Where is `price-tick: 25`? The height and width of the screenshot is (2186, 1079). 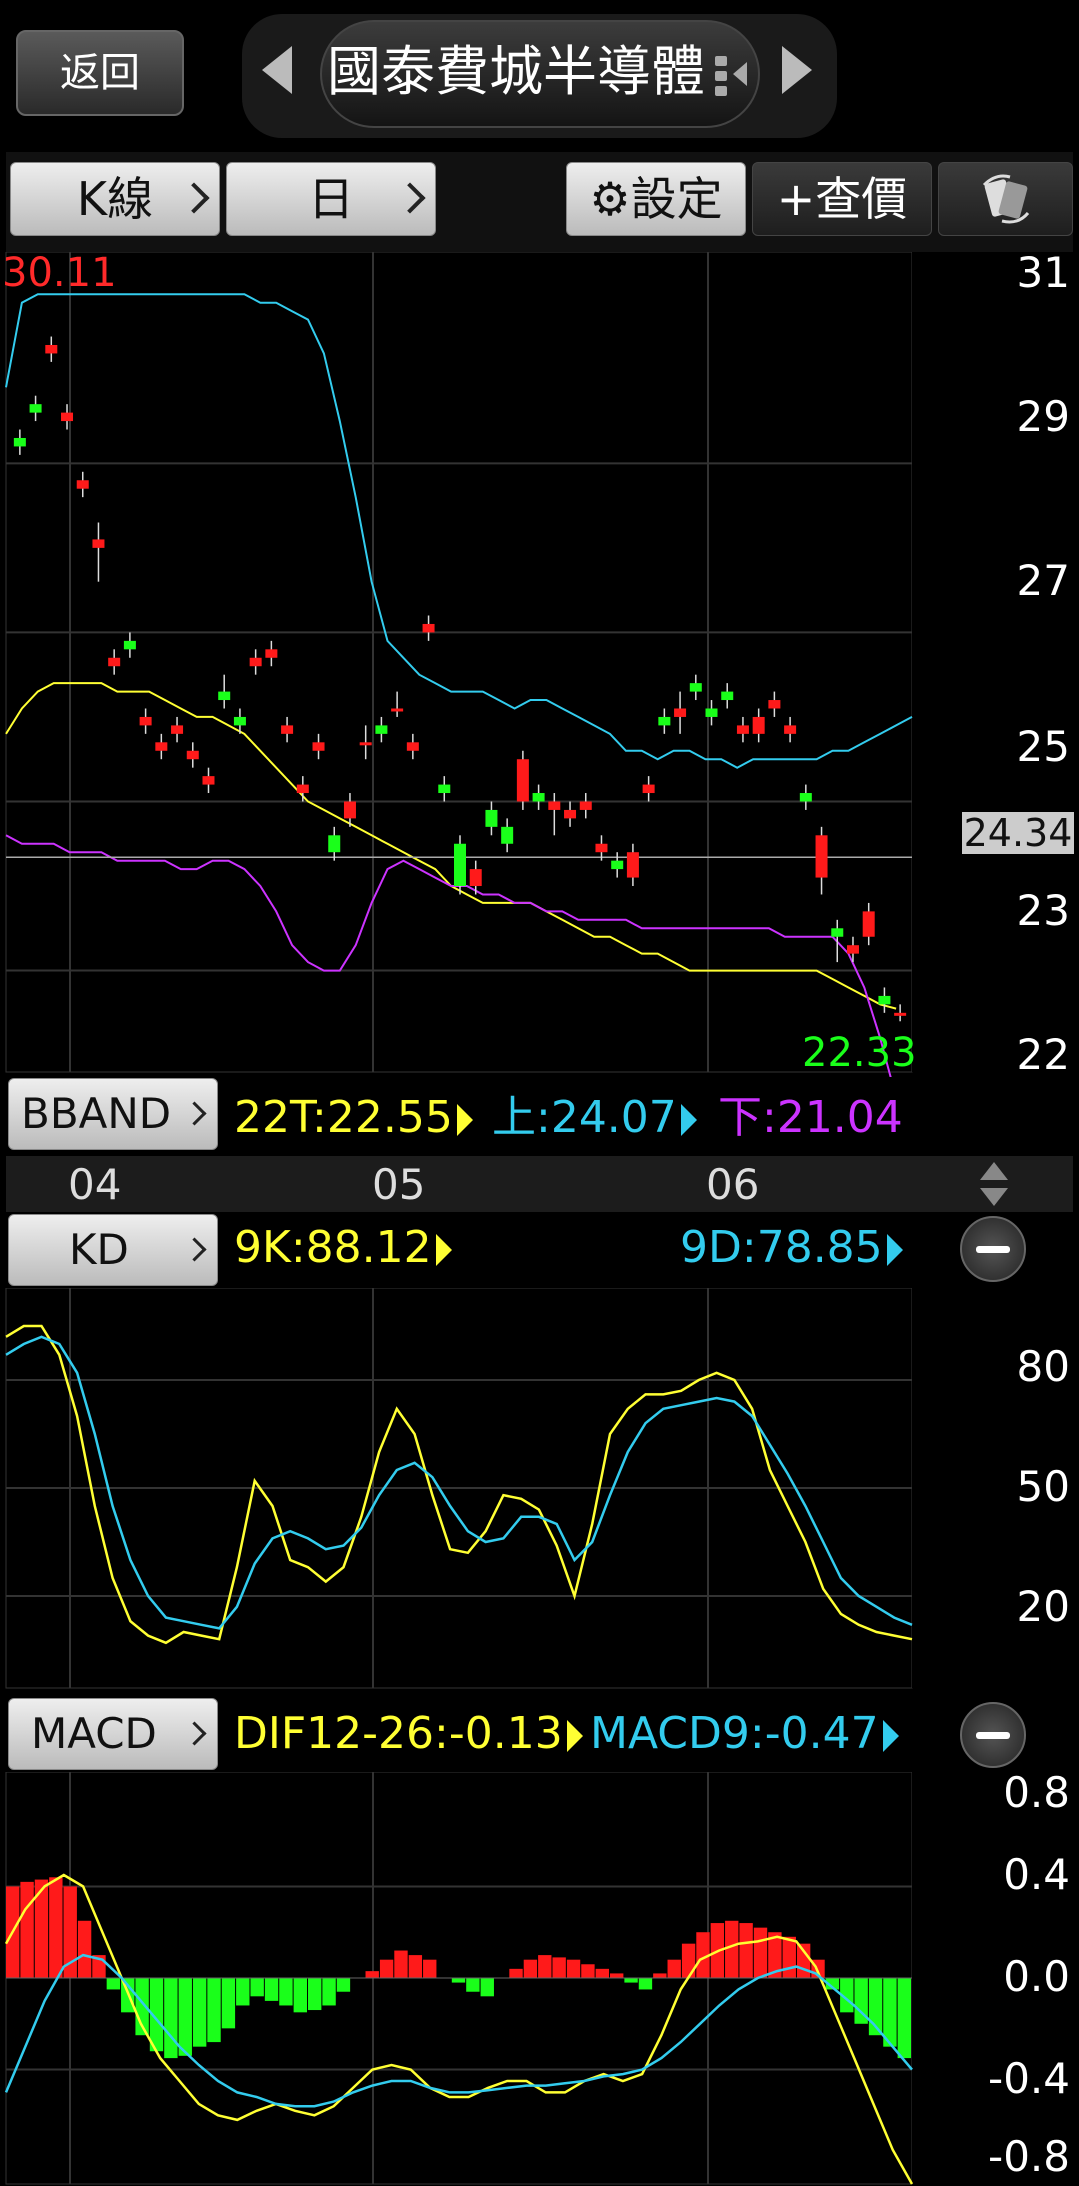
price-tick: 25 is located at coordinates (1043, 746).